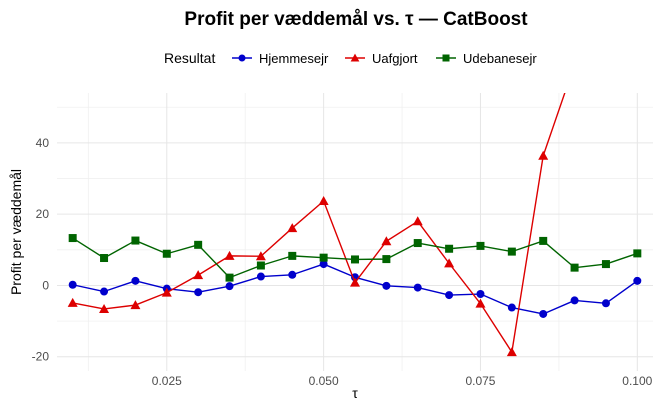  Describe the element at coordinates (16, 232) in the screenshot. I see `y-axis-title: Profit per væddemål` at that location.